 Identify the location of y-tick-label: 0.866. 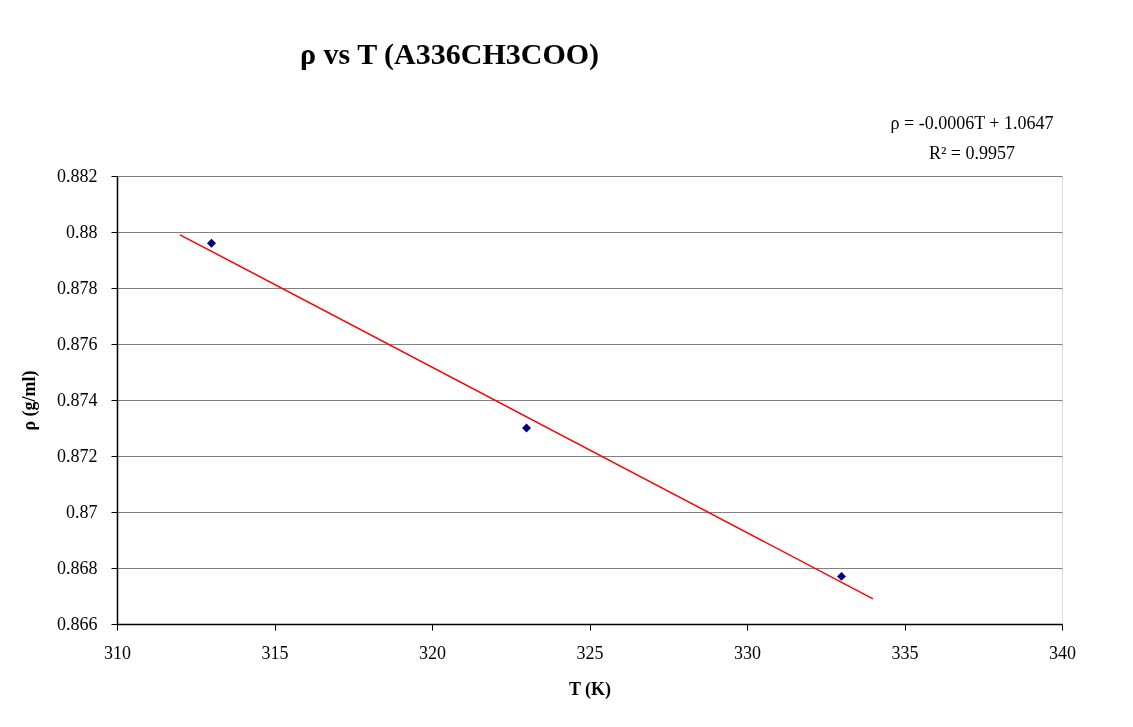
(77, 623).